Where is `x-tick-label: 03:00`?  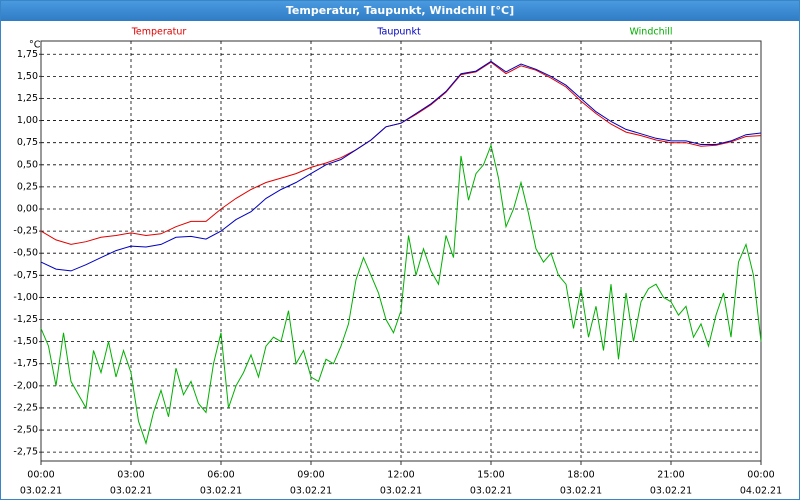 x-tick-label: 03:00 is located at coordinates (130, 475).